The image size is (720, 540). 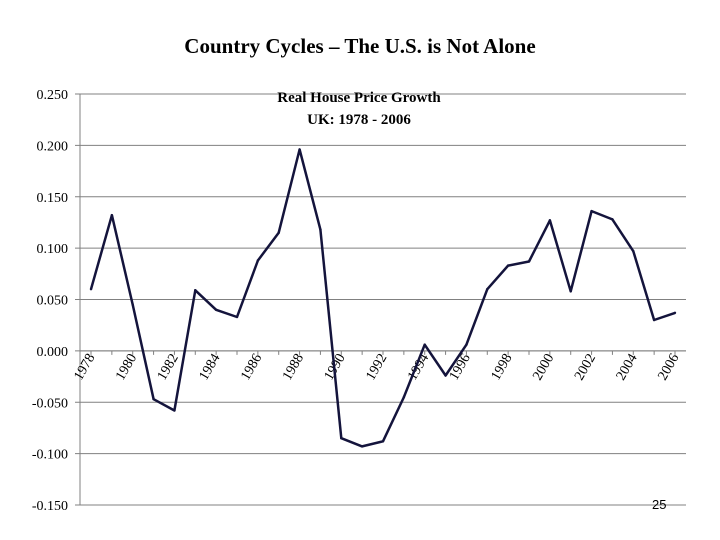 I want to click on x-tick-label: 1984, so click(x=210, y=367).